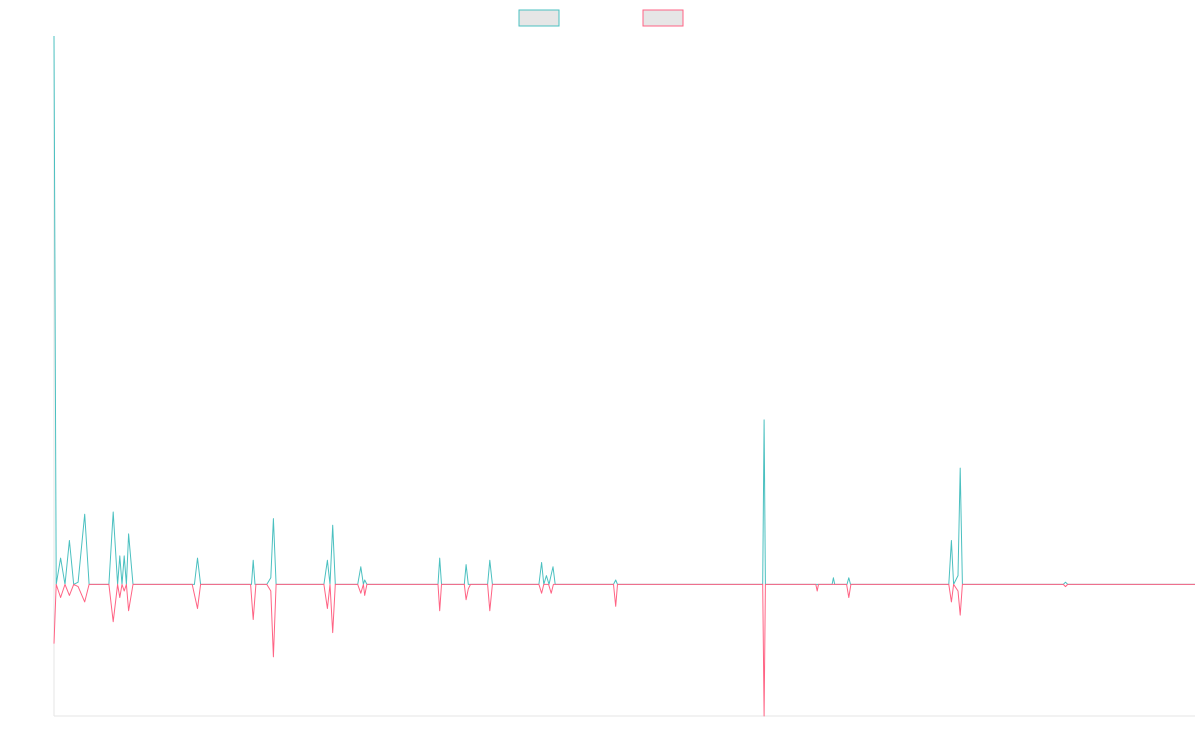 This screenshot has width=1200, height=750. I want to click on chart-legend, so click(601, 18).